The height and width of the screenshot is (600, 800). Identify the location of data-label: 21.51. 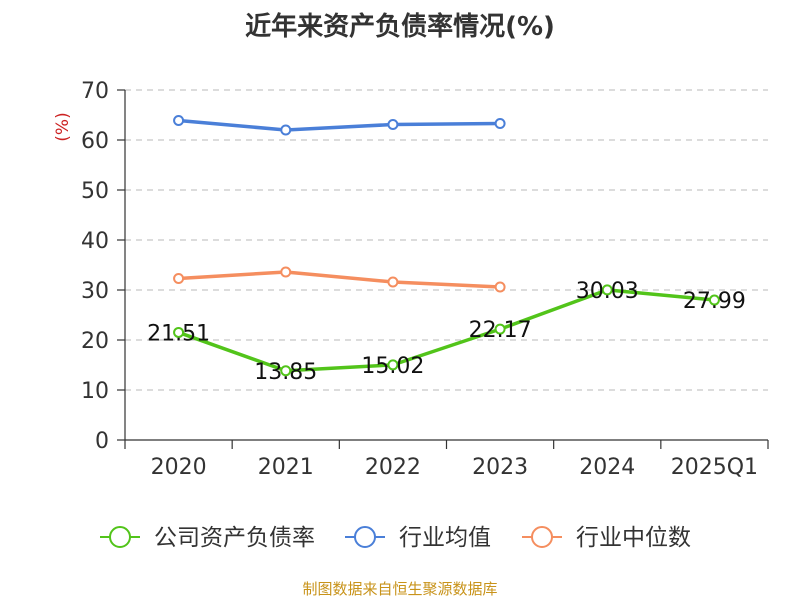
(178, 333).